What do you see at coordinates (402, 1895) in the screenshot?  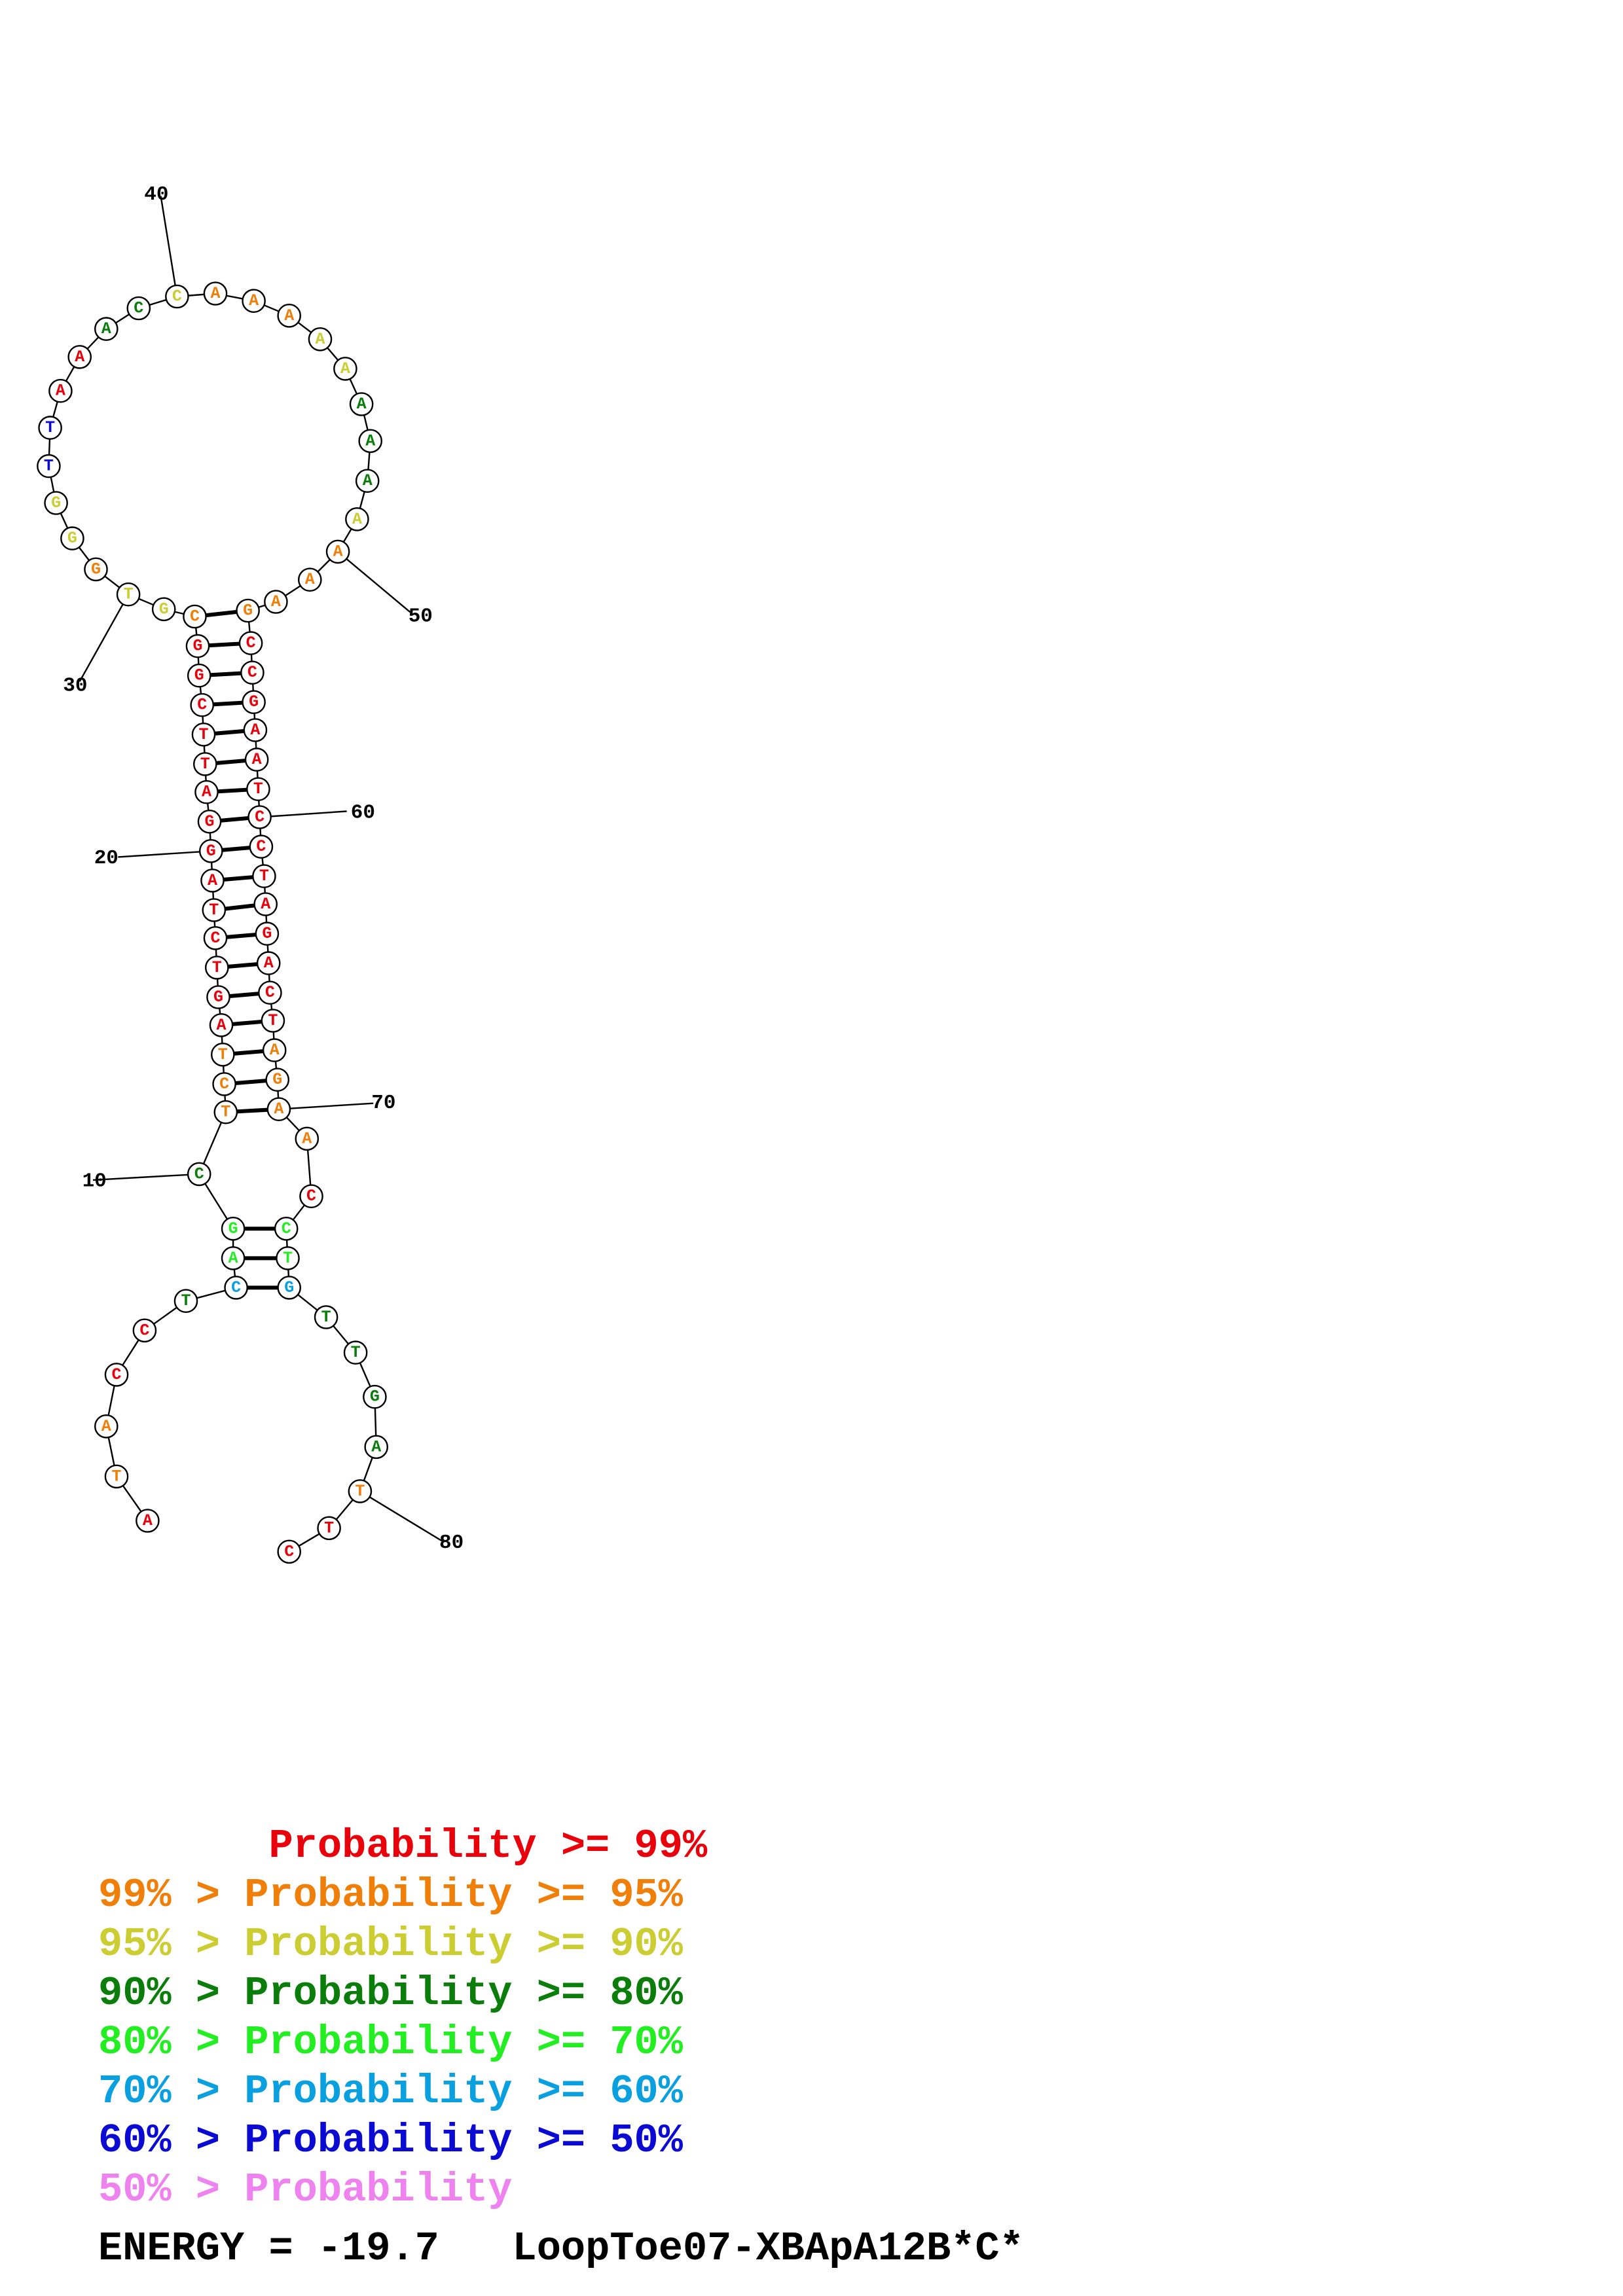 I see `legend-row: 99% > Probability >= 95%` at bounding box center [402, 1895].